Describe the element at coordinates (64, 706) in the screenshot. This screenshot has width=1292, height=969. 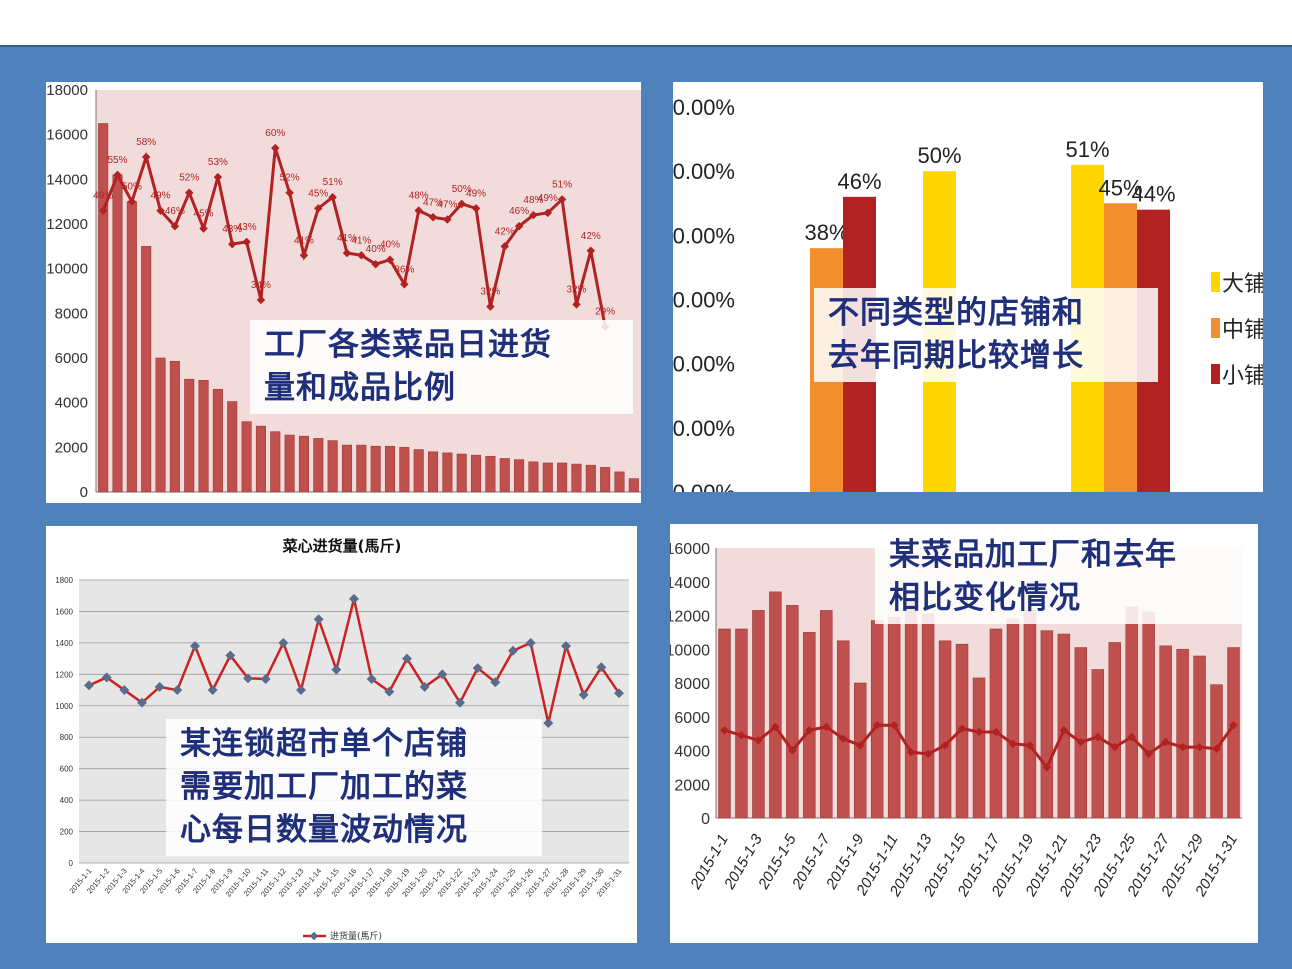
I see `y-tick-label: 1000` at that location.